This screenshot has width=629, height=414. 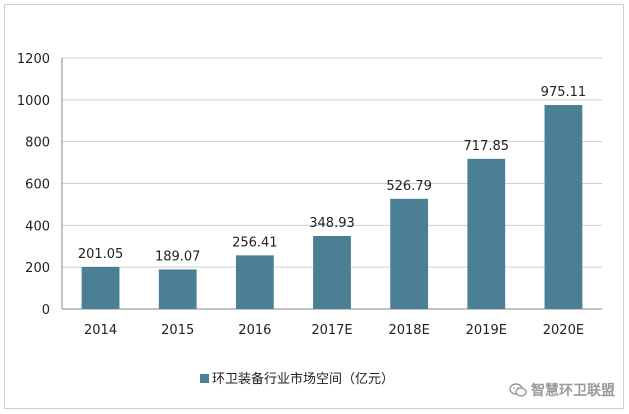 I want to click on x-tick-label: 2015, so click(x=177, y=330).